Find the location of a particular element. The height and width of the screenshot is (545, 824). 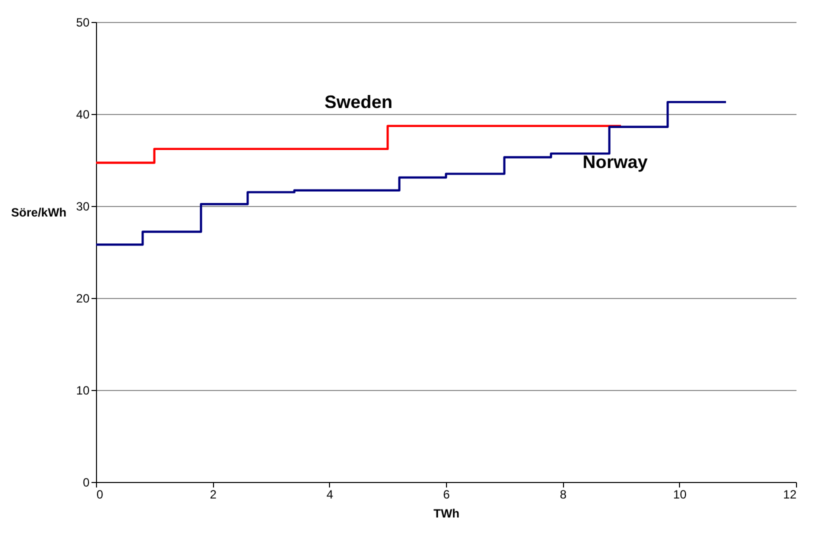

x-tick-label: 6 is located at coordinates (446, 495).